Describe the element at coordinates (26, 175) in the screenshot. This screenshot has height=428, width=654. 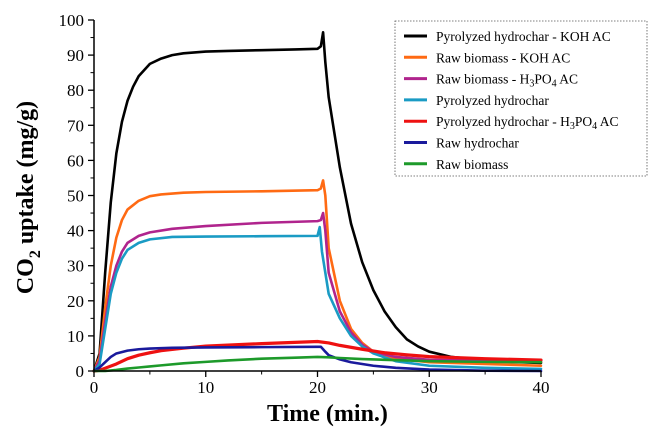
I see `y-axis-title-suffix: uptake (mg/g)` at that location.